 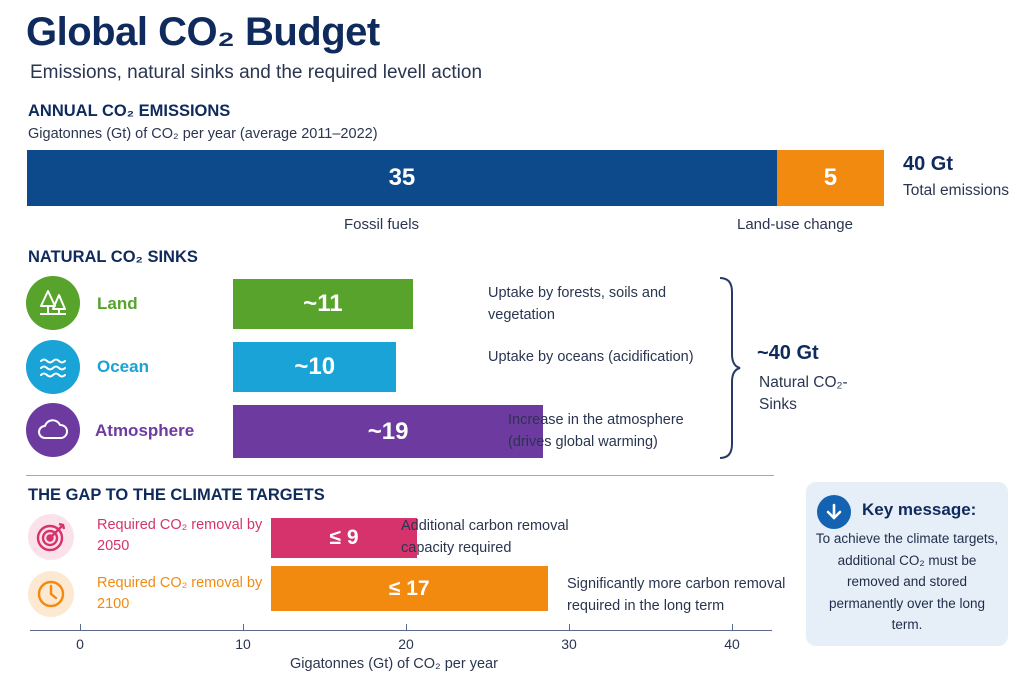 What do you see at coordinates (203, 32) in the screenshot?
I see `page-title: Global CO₂ Budget` at bounding box center [203, 32].